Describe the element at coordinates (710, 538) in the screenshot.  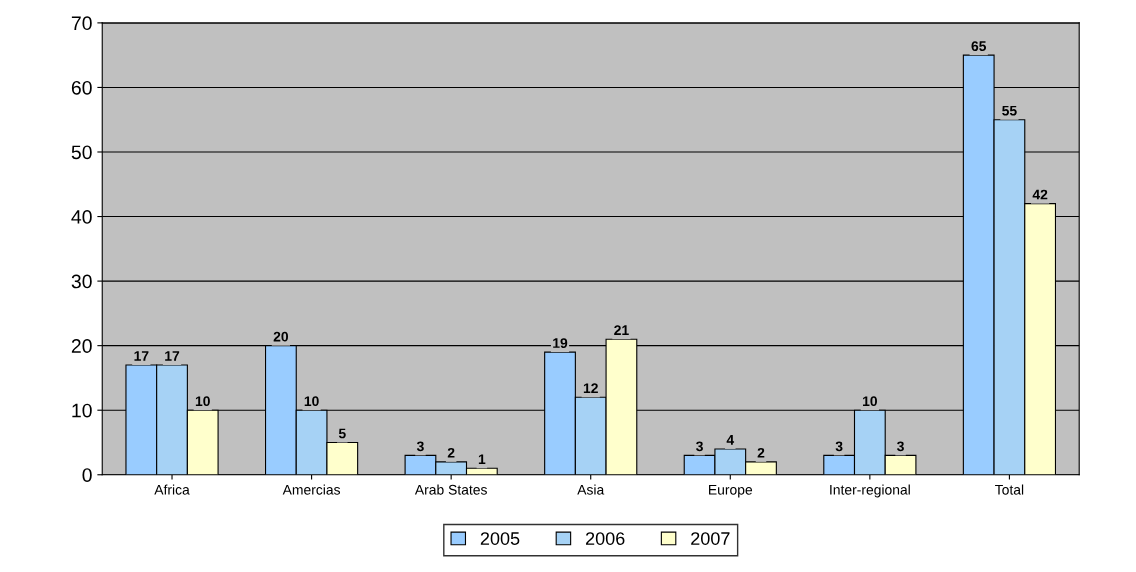
I see `legend-label: 2007` at that location.